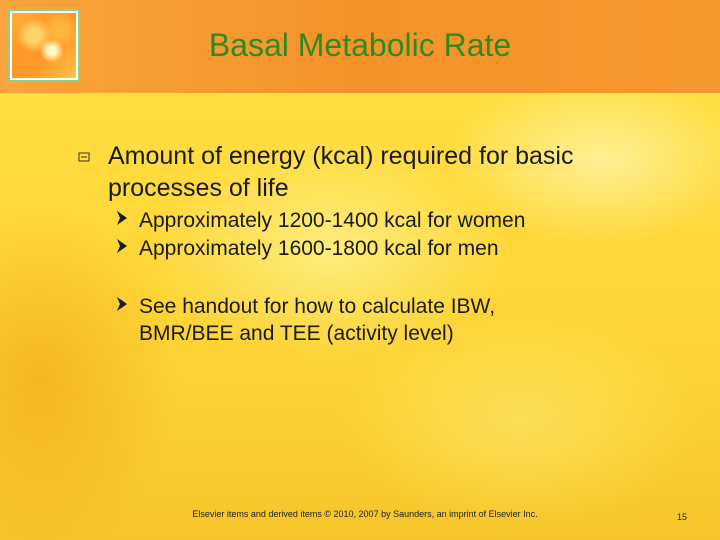  What do you see at coordinates (84, 157) in the screenshot?
I see `square-bullet-icon` at bounding box center [84, 157].